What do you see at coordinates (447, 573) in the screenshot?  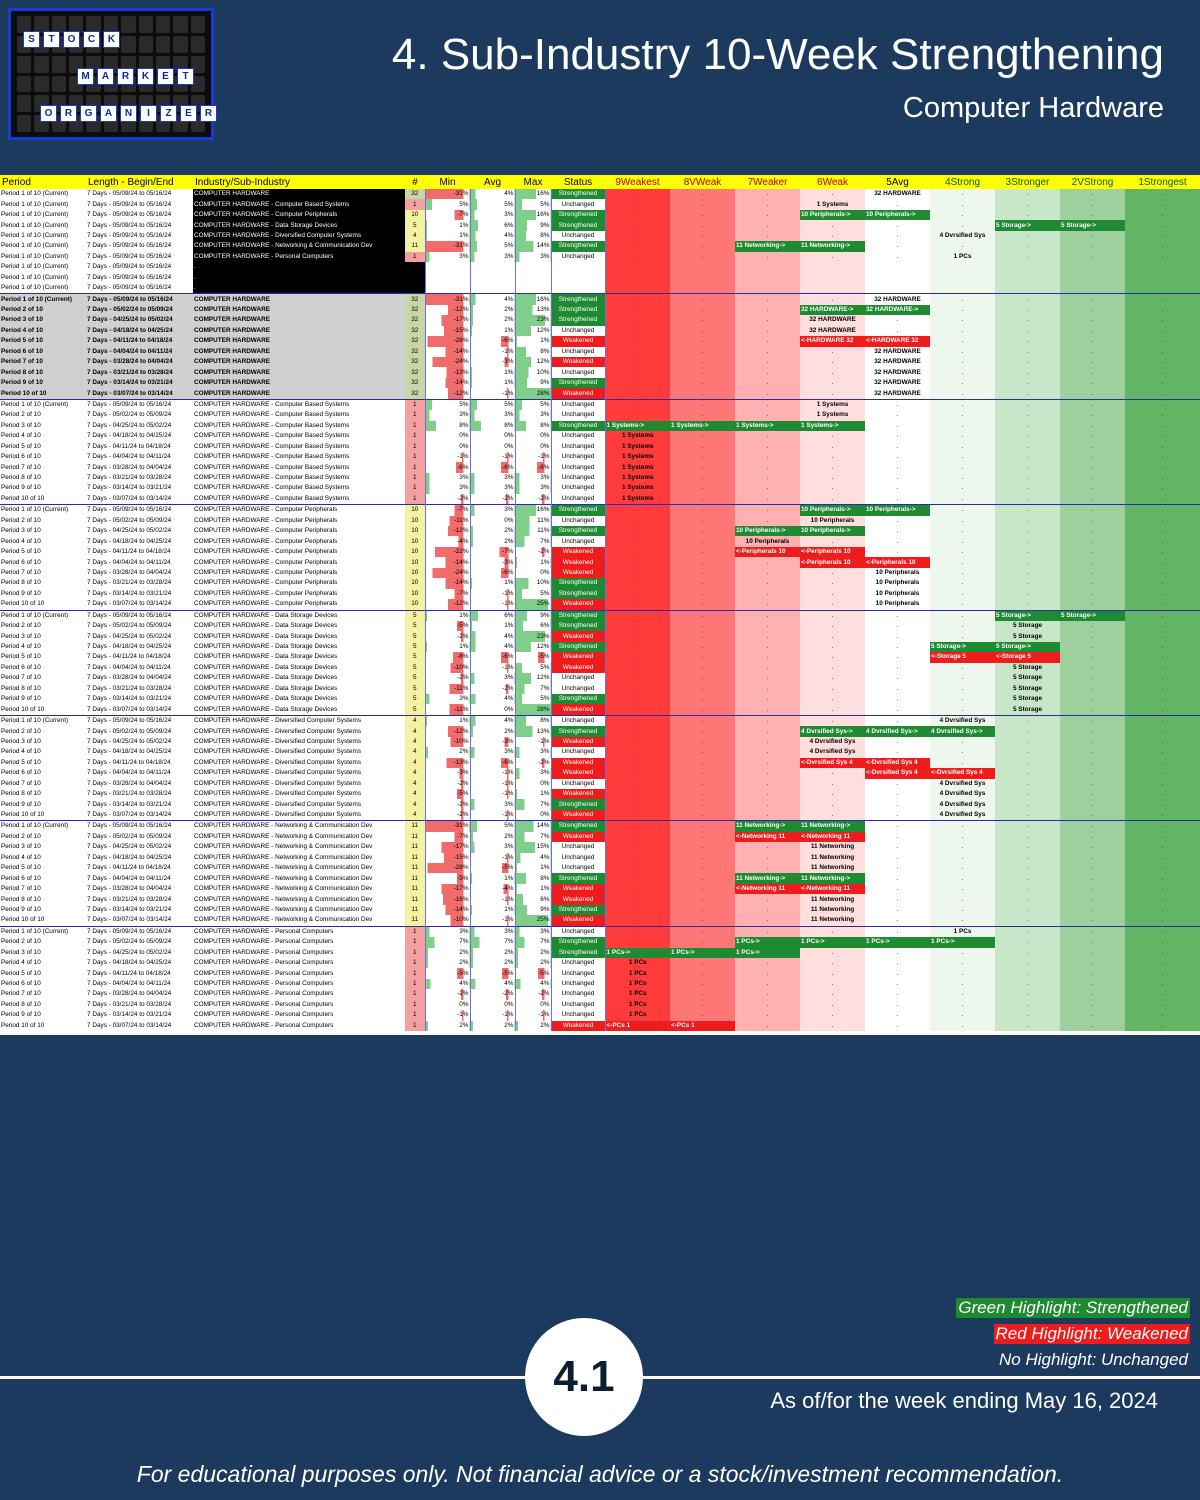 I see `table-cell: -24%` at bounding box center [447, 573].